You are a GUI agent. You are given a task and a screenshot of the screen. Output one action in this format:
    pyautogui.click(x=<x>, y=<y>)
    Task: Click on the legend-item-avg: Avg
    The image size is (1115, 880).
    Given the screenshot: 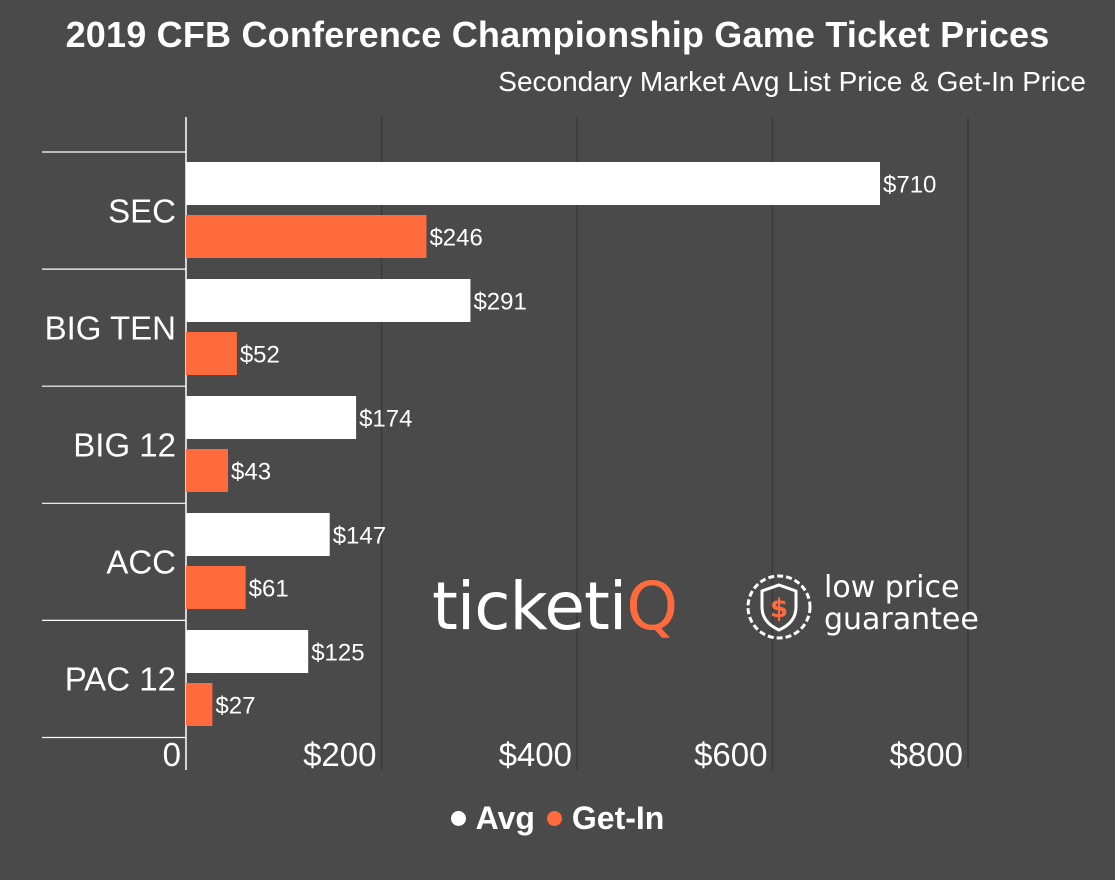 What is the action you would take?
    pyautogui.click(x=492, y=818)
    